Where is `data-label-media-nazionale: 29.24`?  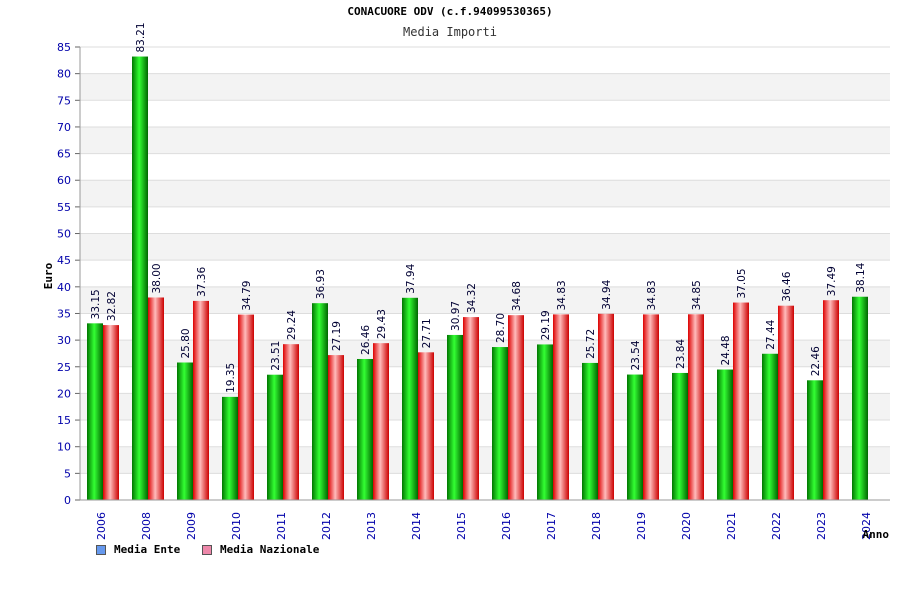
data-label-media-nazionale: 29.24 is located at coordinates (292, 325).